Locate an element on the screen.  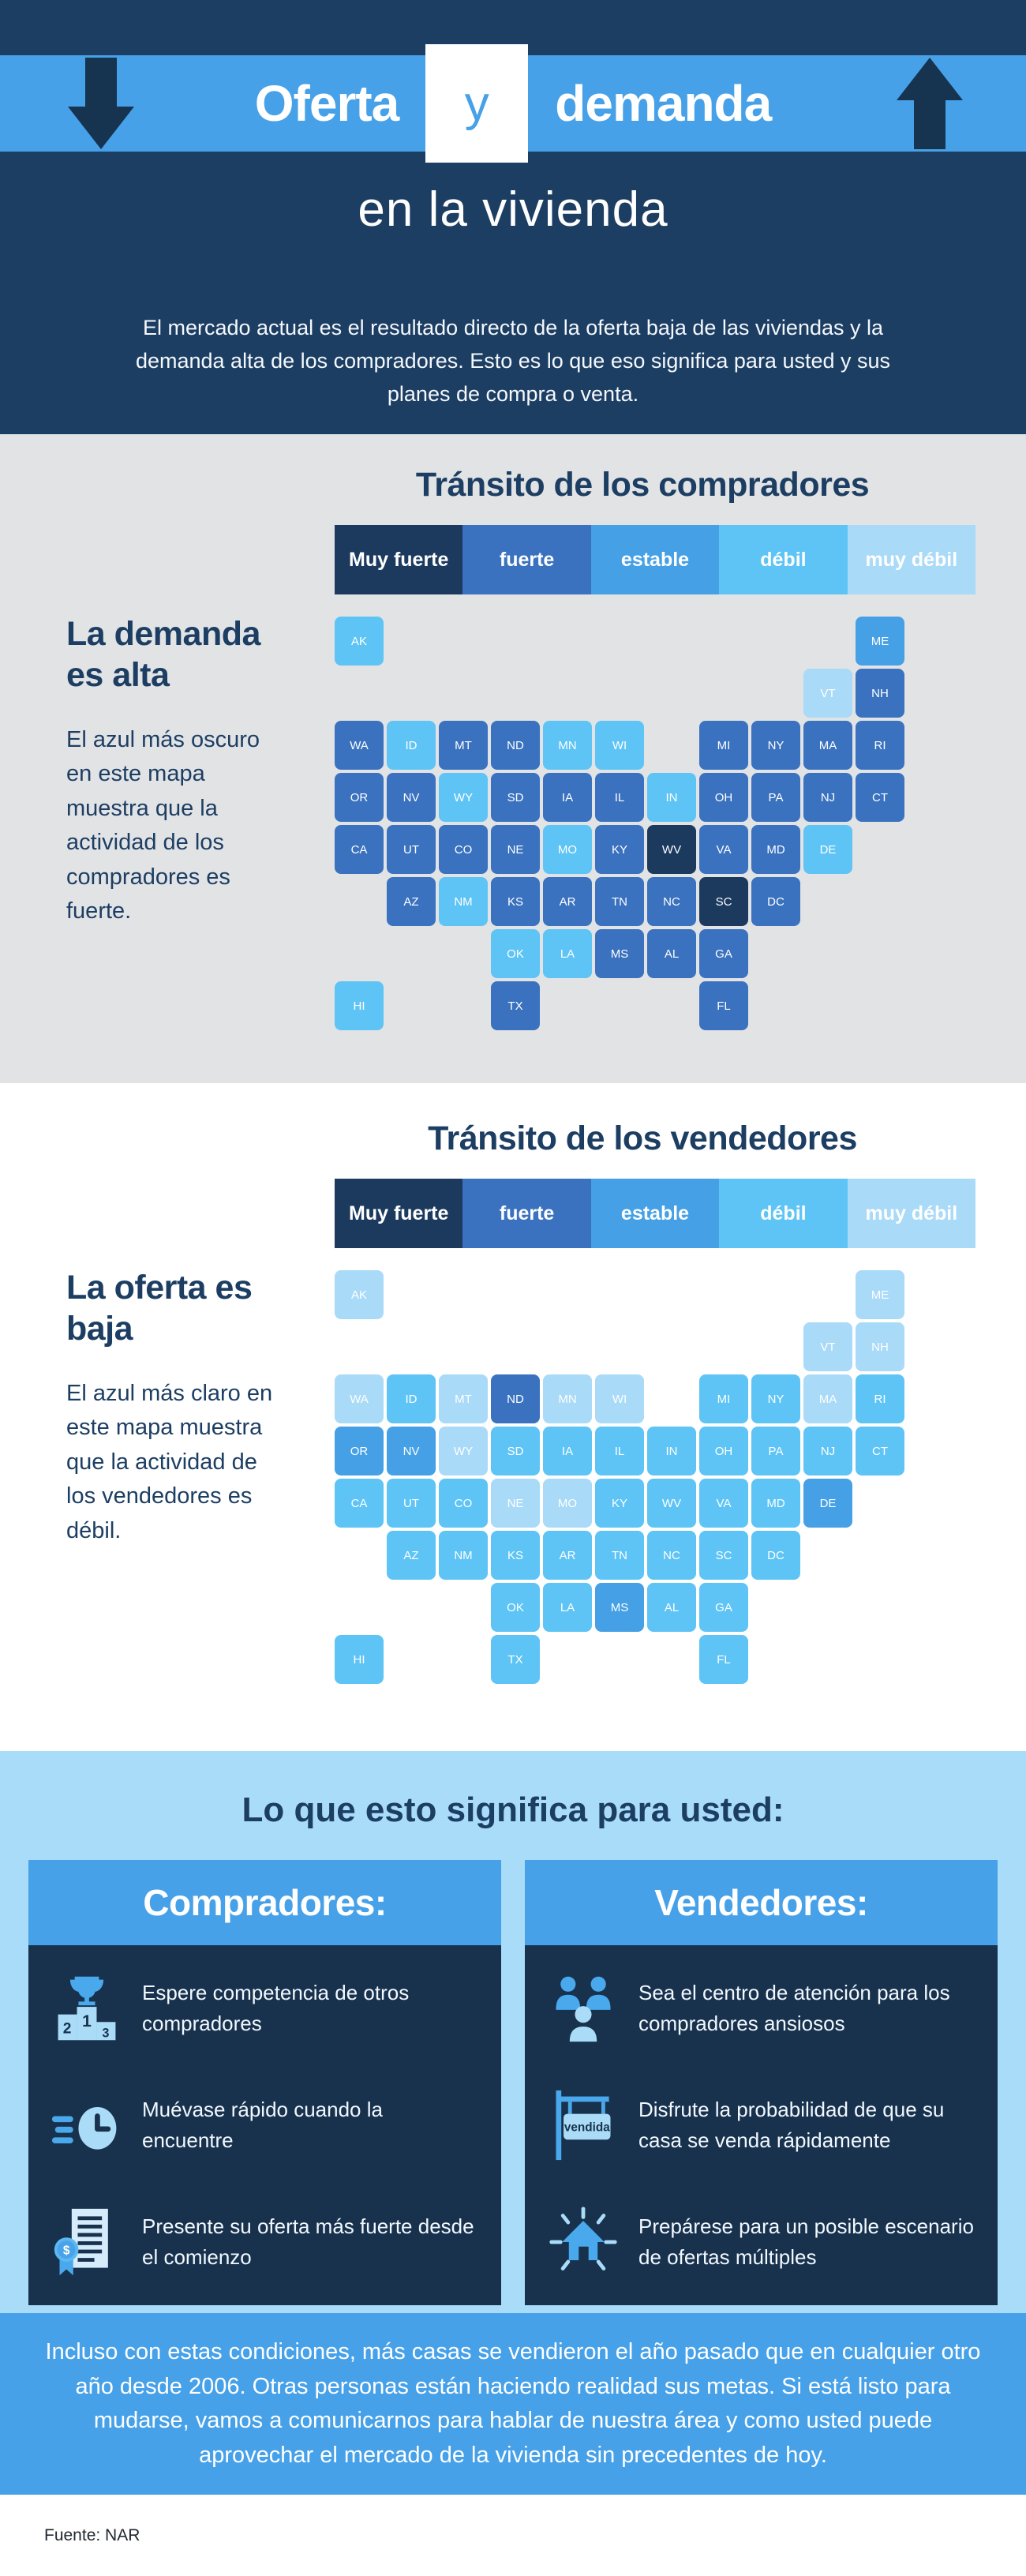
state-ND: ND is located at coordinates (515, 1398).